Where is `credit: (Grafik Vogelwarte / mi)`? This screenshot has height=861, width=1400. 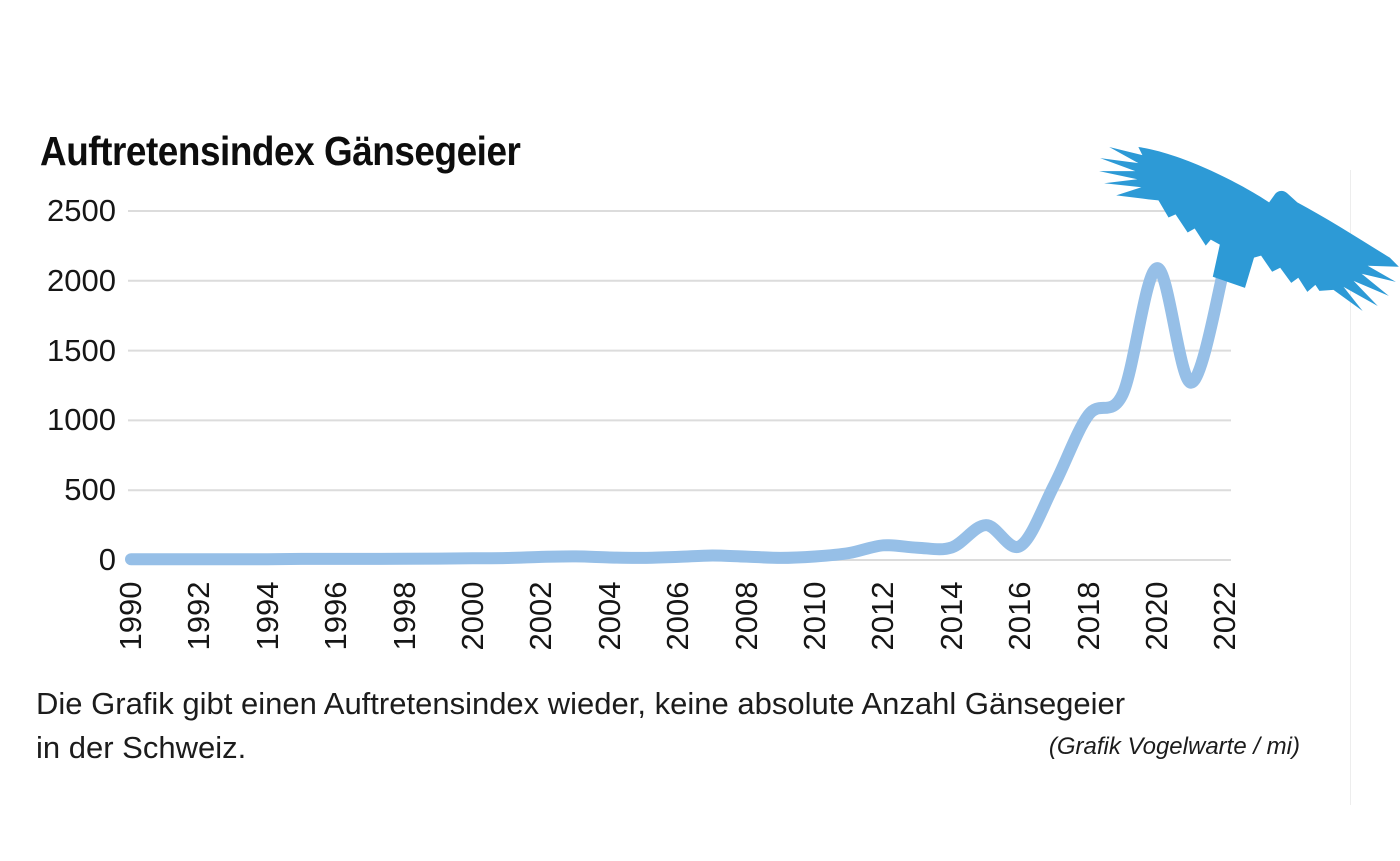 credit: (Grafik Vogelwarte / mi) is located at coordinates (1174, 746).